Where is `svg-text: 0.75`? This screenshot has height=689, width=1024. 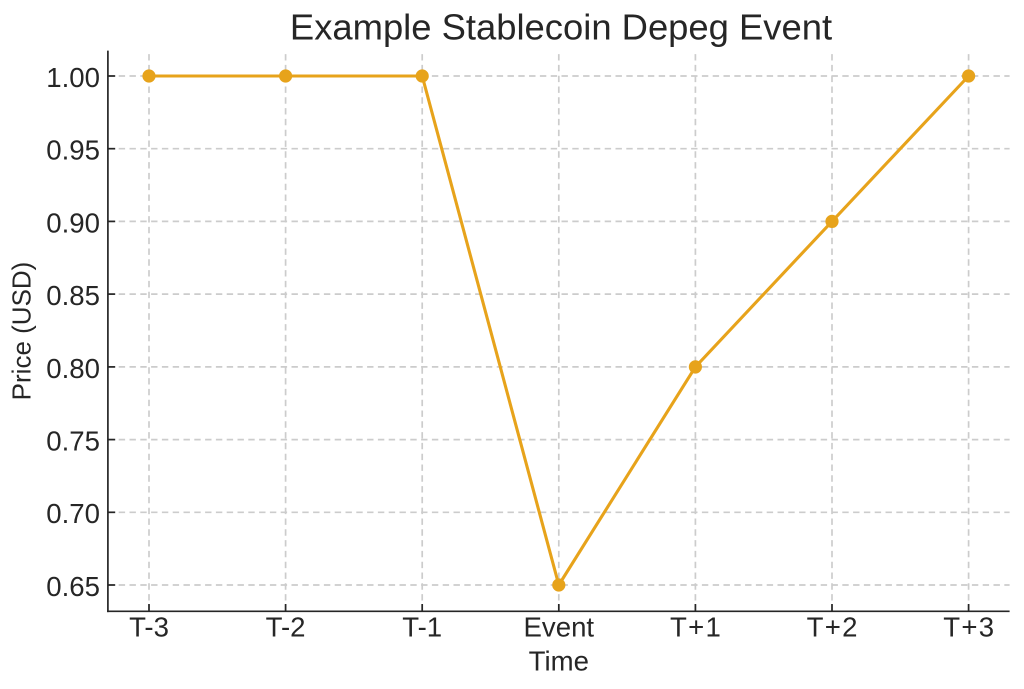
svg-text: 0.75 is located at coordinates (73, 441).